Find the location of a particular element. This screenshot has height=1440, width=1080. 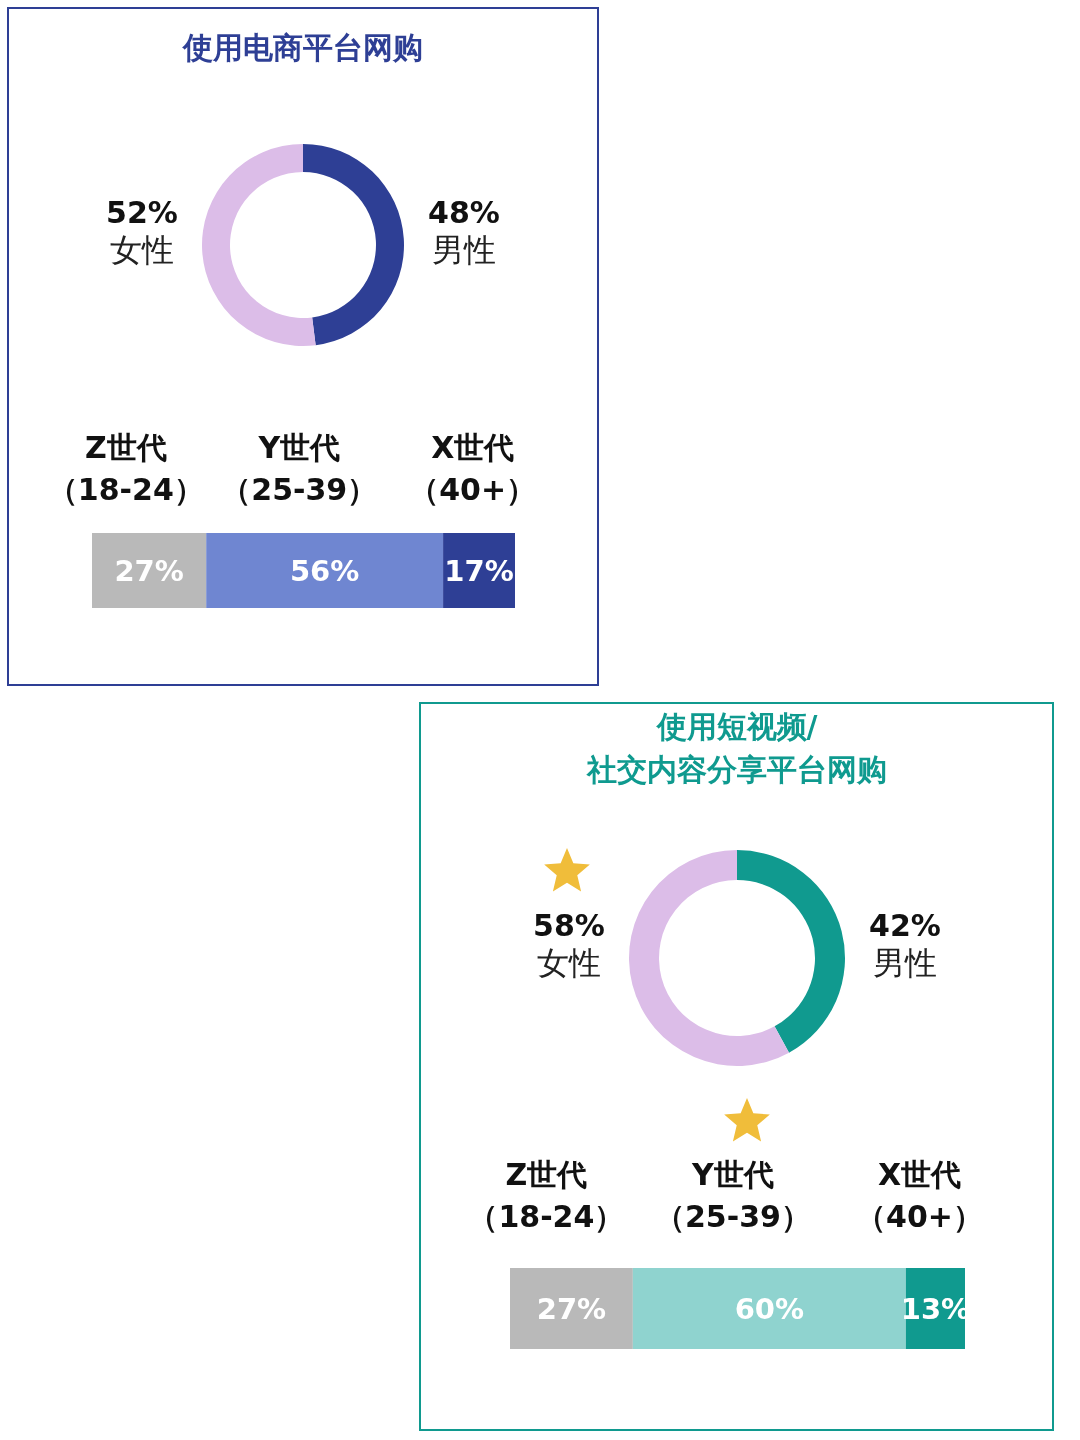

chart-title: 使用电商平台网购 is located at coordinates (302, 47).